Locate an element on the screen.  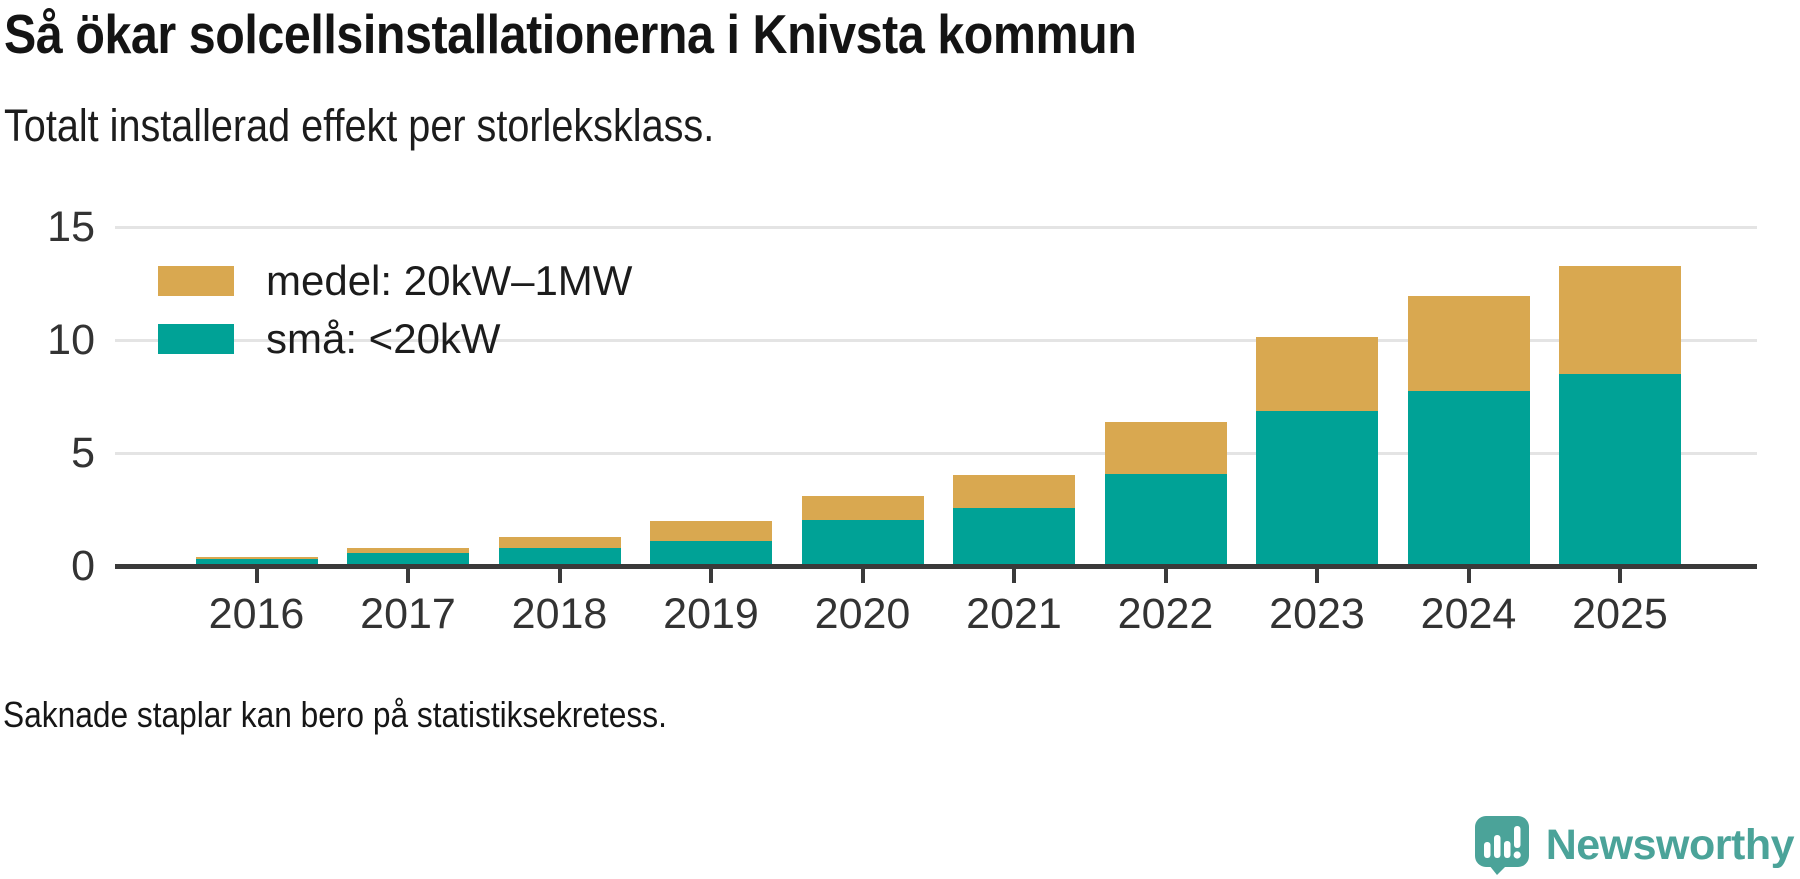
x-tick-2018 is located at coordinates (559, 576).